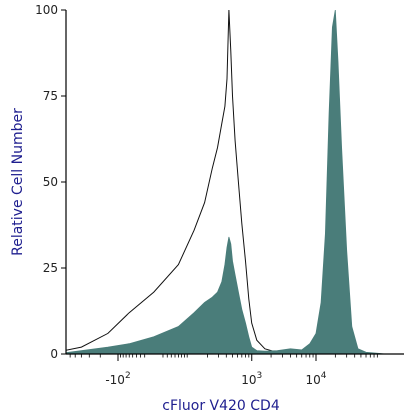  Describe the element at coordinates (315, 379) in the screenshot. I see `x-tick-label-2: 10⁴` at that location.